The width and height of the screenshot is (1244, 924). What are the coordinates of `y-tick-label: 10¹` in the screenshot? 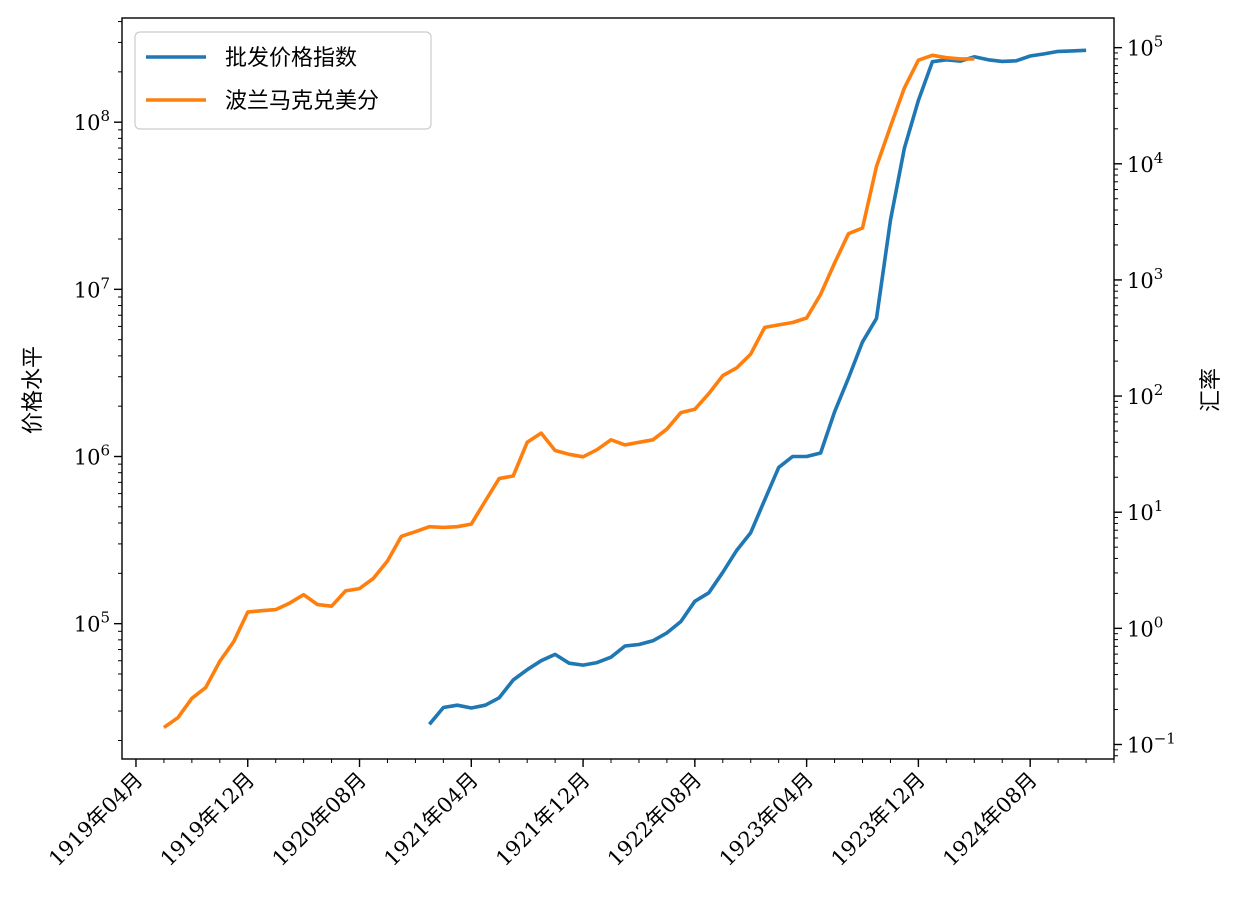 It's located at (1145, 511).